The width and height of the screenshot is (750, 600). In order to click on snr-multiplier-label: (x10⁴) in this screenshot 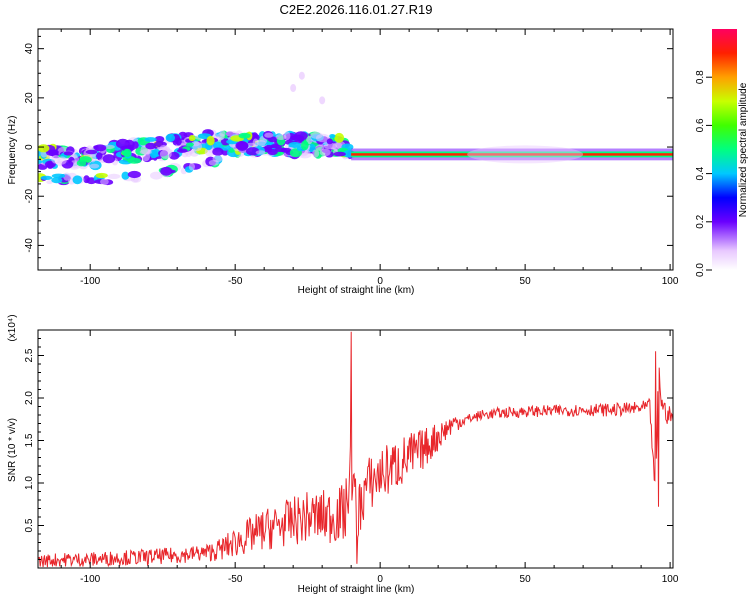, I will do `click(12, 327)`.